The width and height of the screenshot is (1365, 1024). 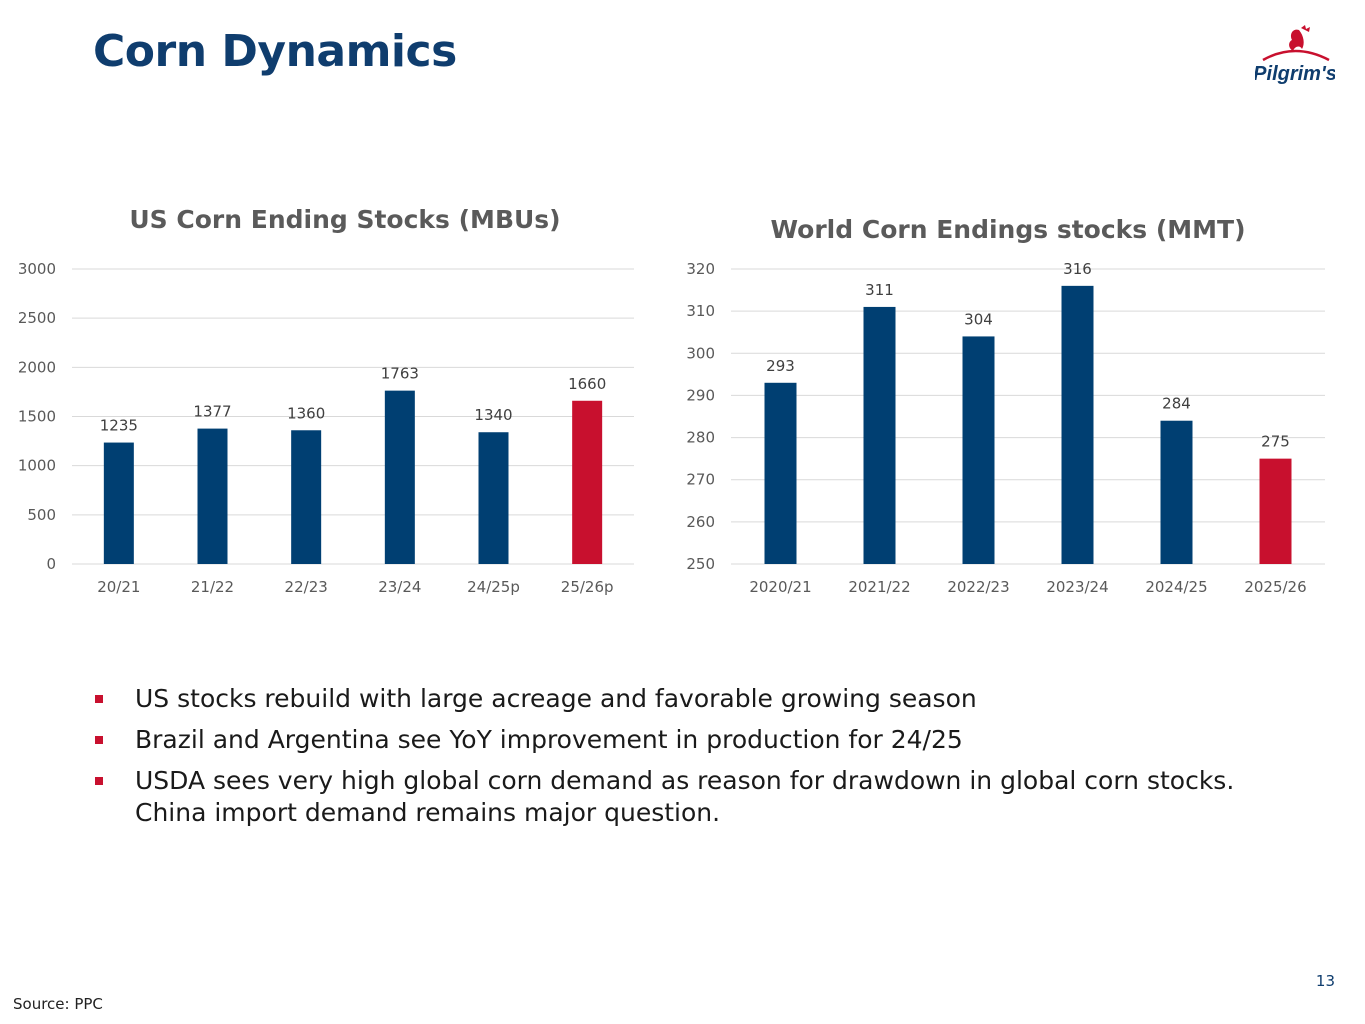 I want to click on data-label: 1660, so click(x=587, y=384).